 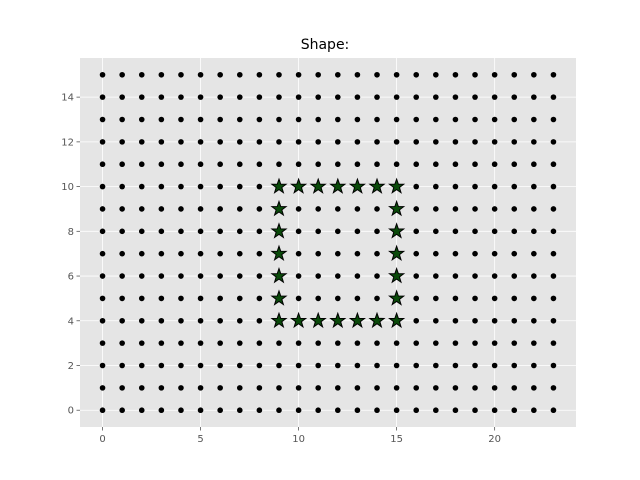 What do you see at coordinates (71, 366) in the screenshot?
I see `y-tick-label: 2` at bounding box center [71, 366].